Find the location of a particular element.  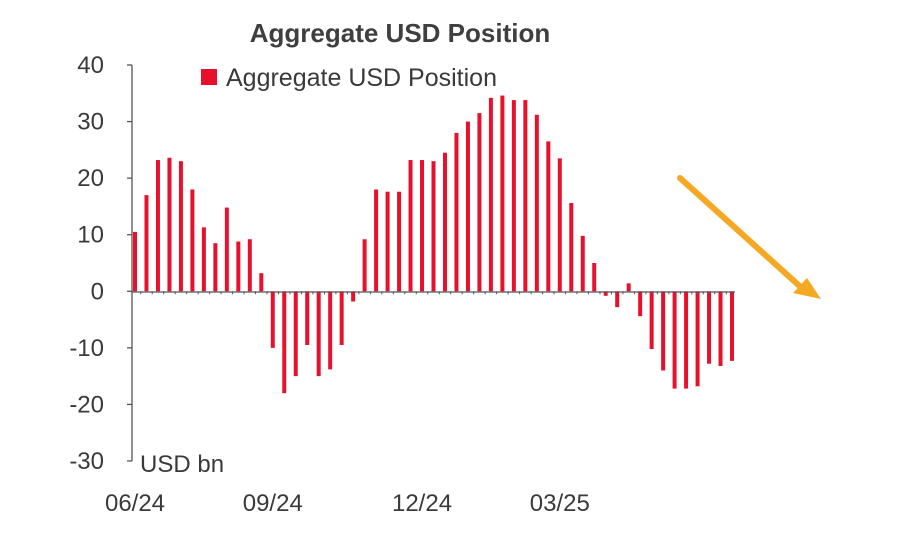

y-tick-label: 10 is located at coordinates (90, 235).